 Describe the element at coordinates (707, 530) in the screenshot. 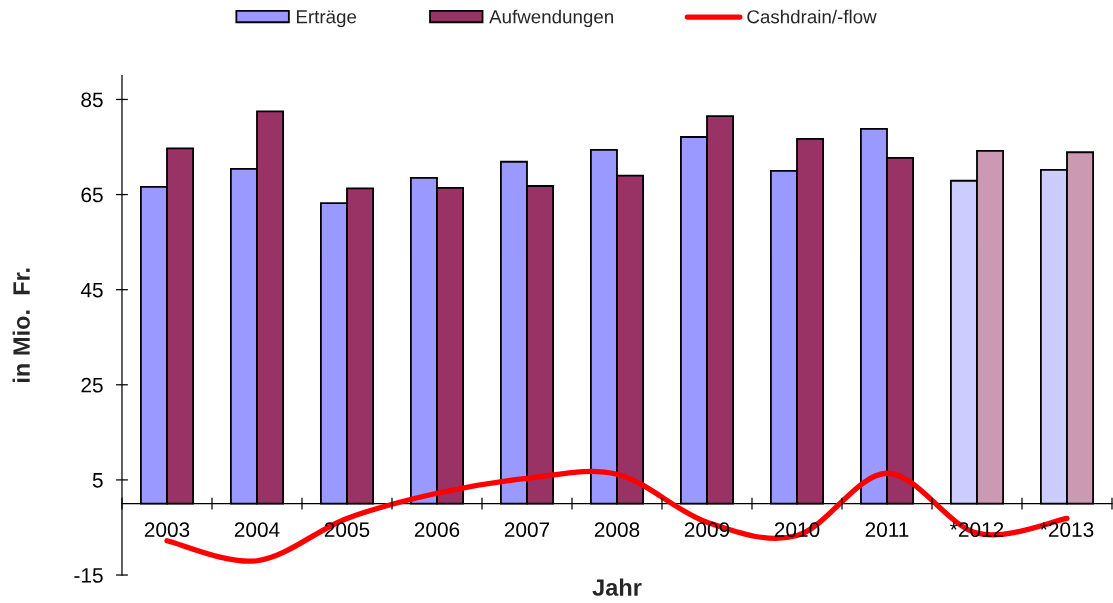

I see `x-tick-label: 2009` at that location.